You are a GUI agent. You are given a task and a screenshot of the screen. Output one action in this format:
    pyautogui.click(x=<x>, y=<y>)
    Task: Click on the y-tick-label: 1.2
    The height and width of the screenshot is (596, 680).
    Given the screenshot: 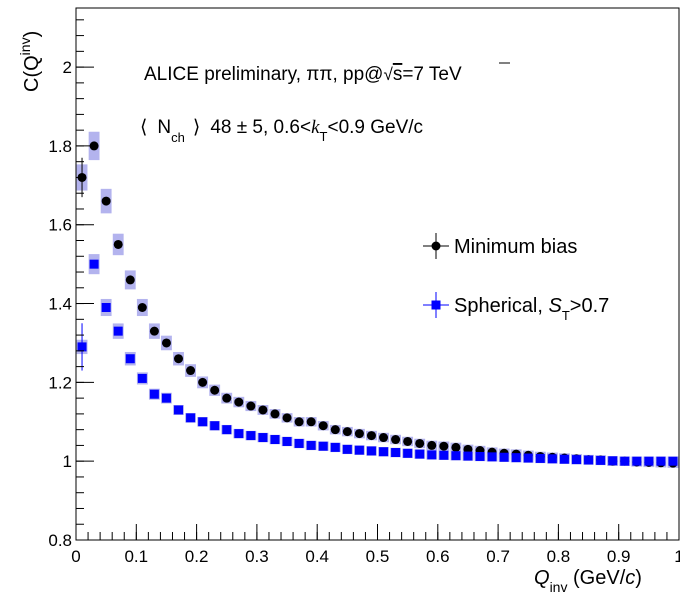 What is the action you would take?
    pyautogui.click(x=60, y=382)
    